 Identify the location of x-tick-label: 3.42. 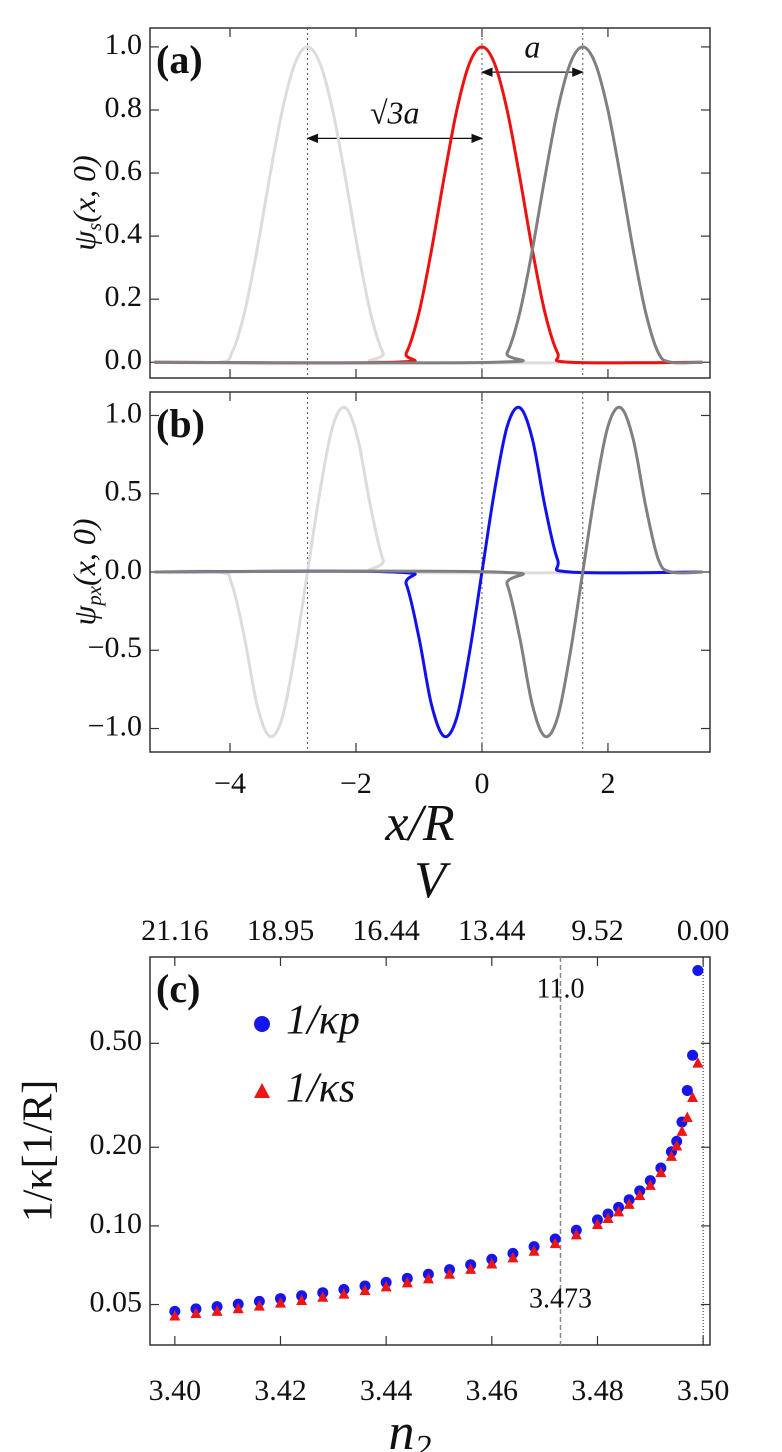
(280, 1390).